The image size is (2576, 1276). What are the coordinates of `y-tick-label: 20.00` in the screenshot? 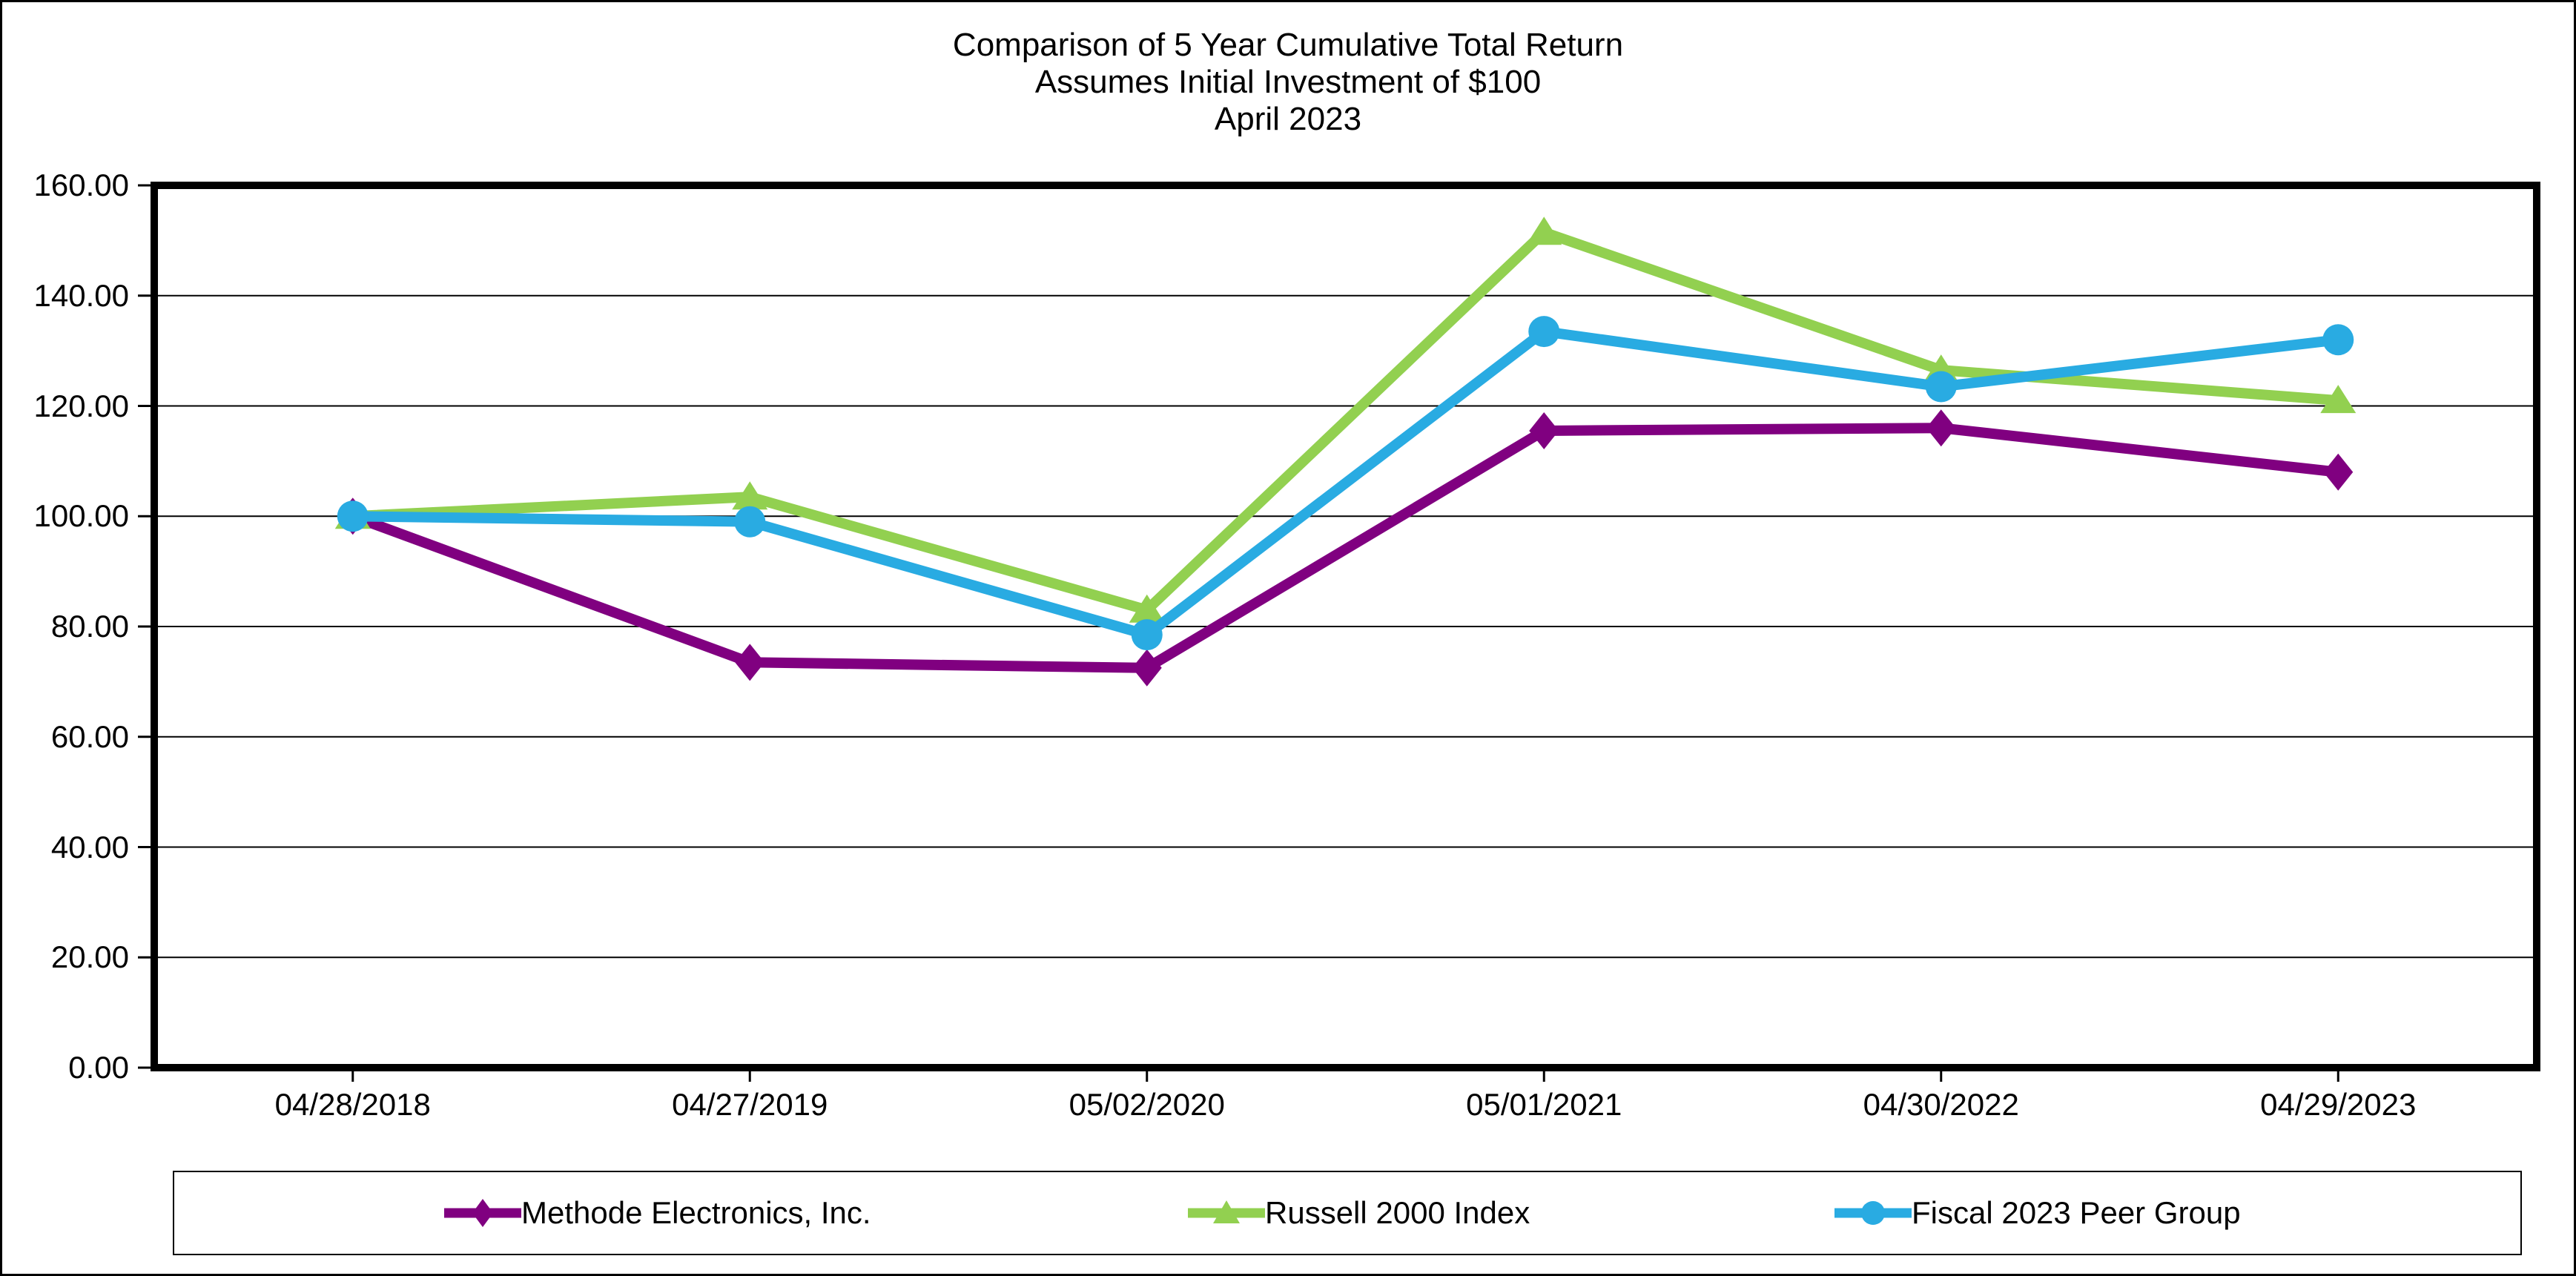 It's located at (89, 957).